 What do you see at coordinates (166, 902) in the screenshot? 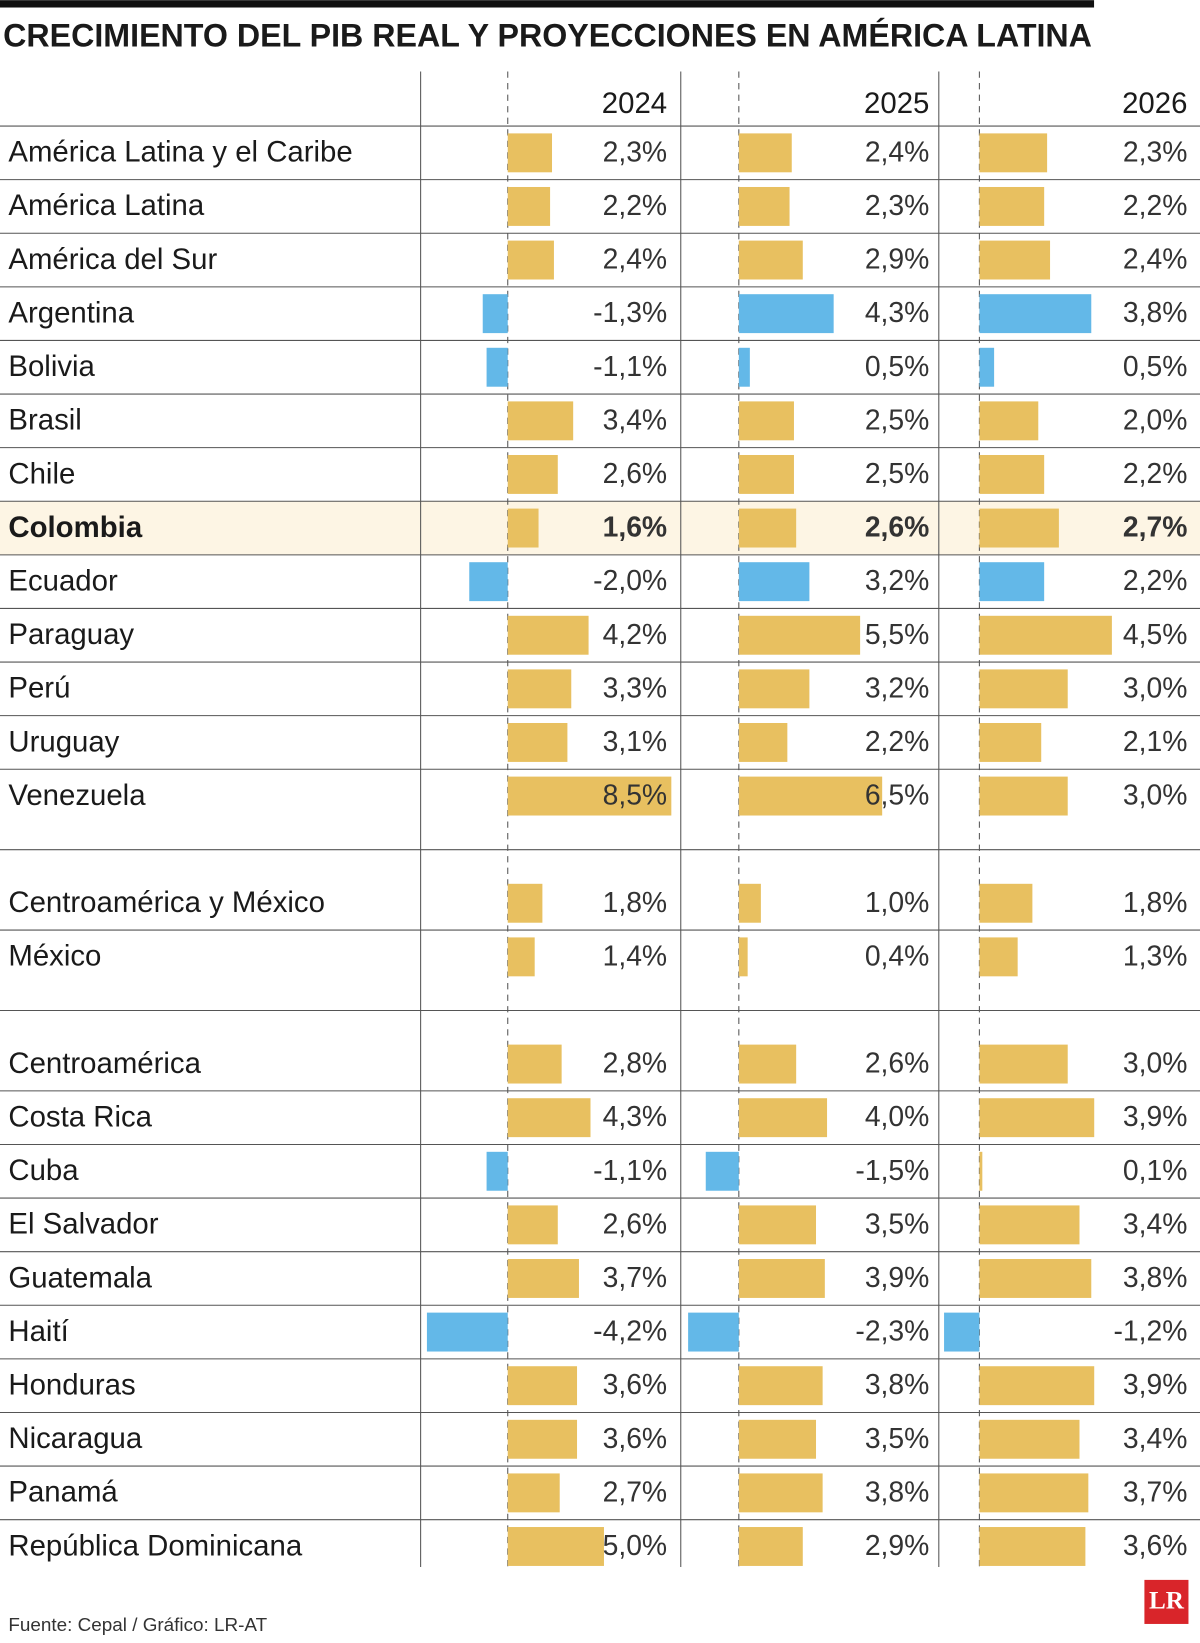
I see `row-label: Centroamérica y México` at bounding box center [166, 902].